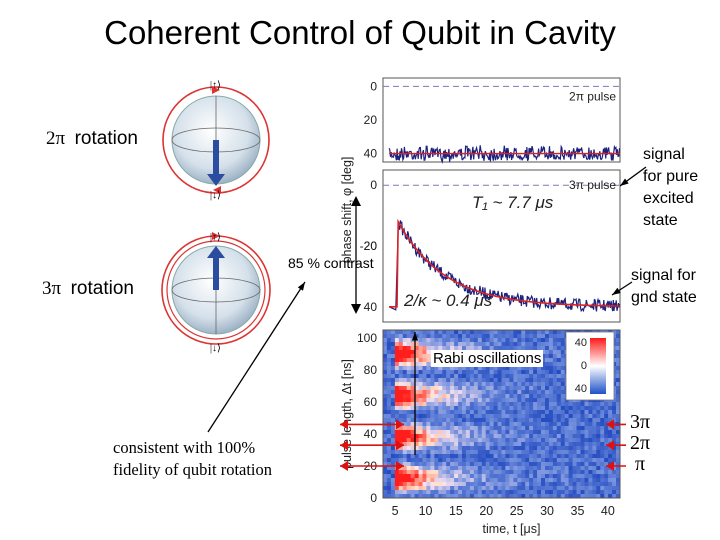 This screenshot has height=540, width=720. What do you see at coordinates (331, 263) in the screenshot?
I see `contrast-label: 85 % contrast` at bounding box center [331, 263].